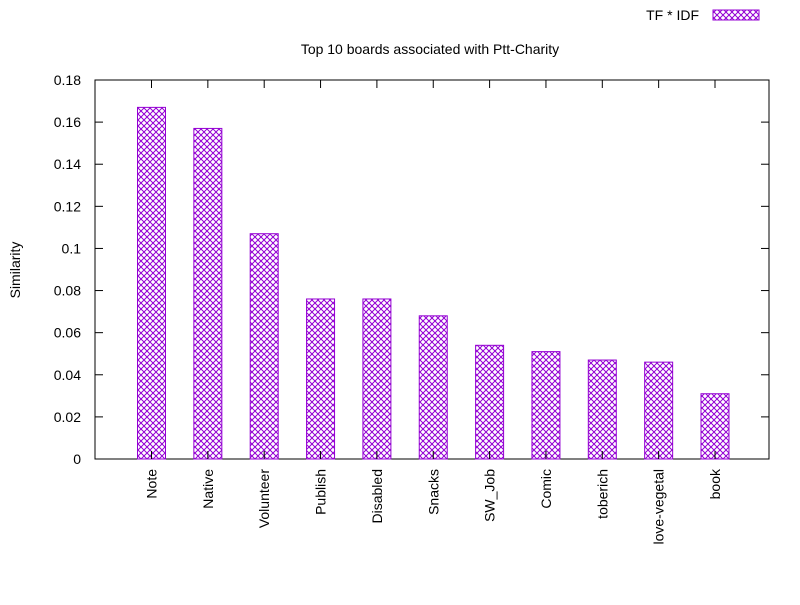 Image resolution: width=800 pixels, height=605 pixels. I want to click on y-tick-label: 0.12, so click(67, 206).